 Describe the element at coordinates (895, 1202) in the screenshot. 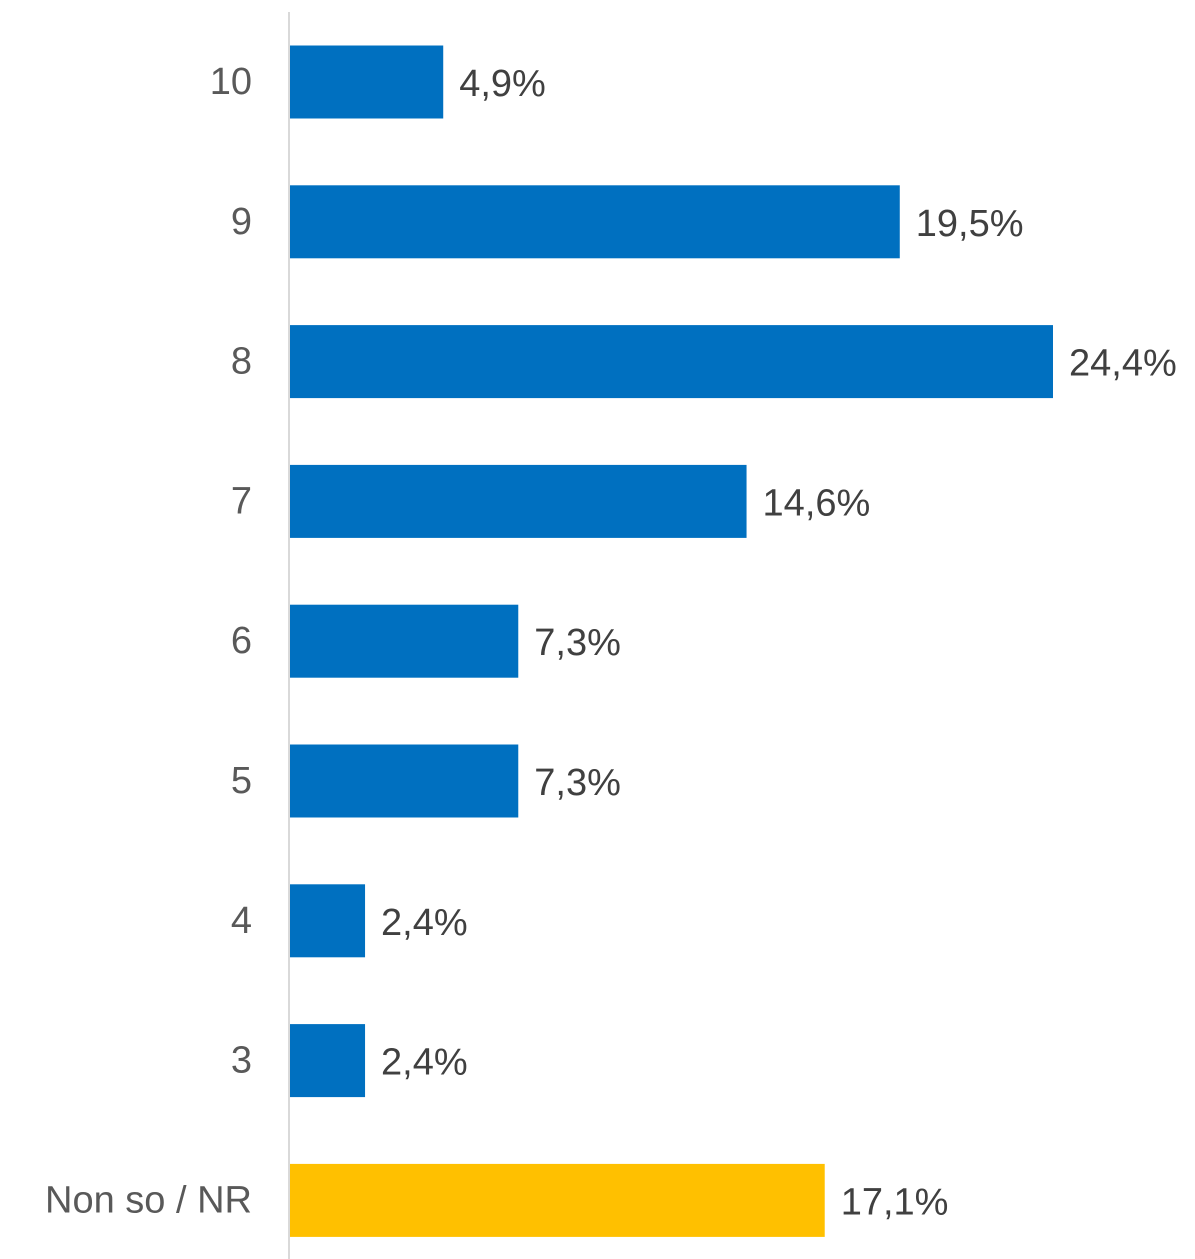

I see `value-label-non-so-nr: 17,1%` at that location.